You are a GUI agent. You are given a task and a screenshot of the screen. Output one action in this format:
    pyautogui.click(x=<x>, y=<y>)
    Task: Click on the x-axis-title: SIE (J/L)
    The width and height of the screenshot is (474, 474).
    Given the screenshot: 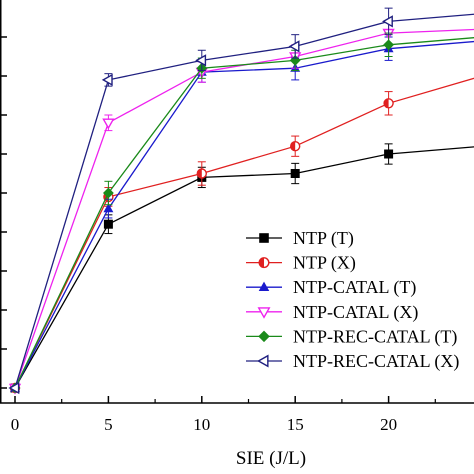 What is the action you would take?
    pyautogui.click(x=271, y=458)
    